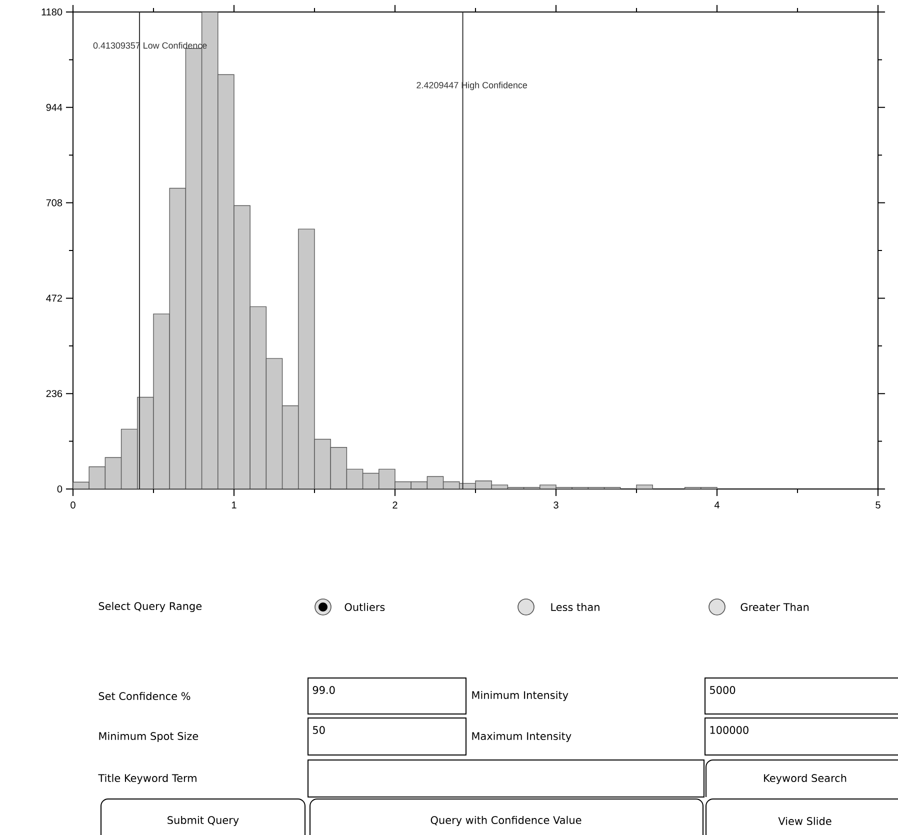 This screenshot has height=835, width=898. I want to click on y-tick-label: 944, so click(54, 107).